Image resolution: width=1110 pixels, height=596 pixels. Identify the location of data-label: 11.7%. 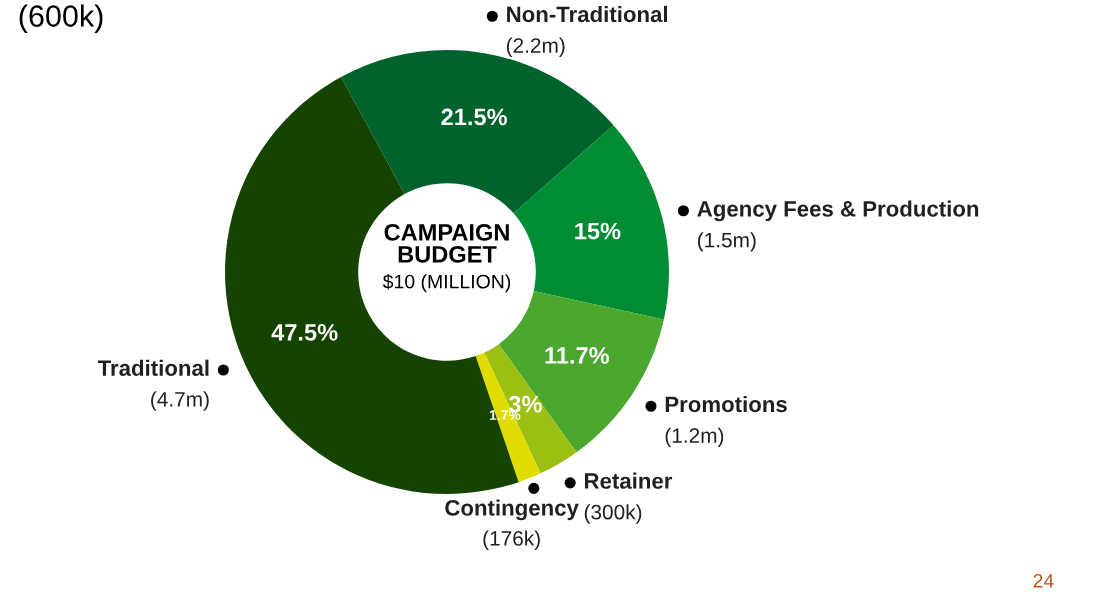
(577, 355).